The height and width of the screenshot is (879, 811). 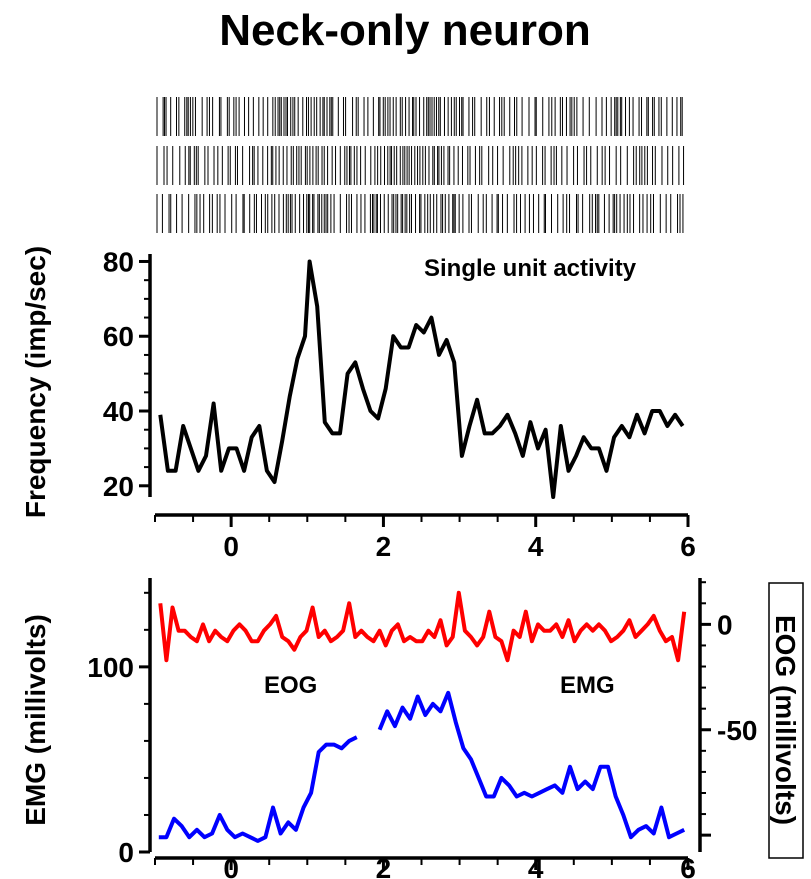 I want to click on frequency-x-tick-label: 0, so click(x=231, y=546).